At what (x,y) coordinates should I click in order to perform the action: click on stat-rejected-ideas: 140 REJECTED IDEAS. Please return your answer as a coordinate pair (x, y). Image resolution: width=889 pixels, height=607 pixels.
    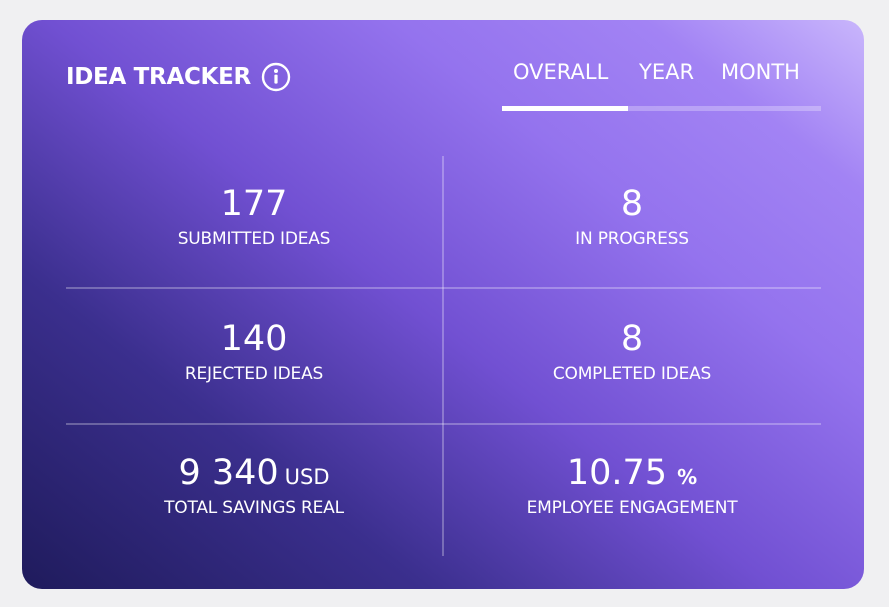
    Looking at the image, I should click on (254, 351).